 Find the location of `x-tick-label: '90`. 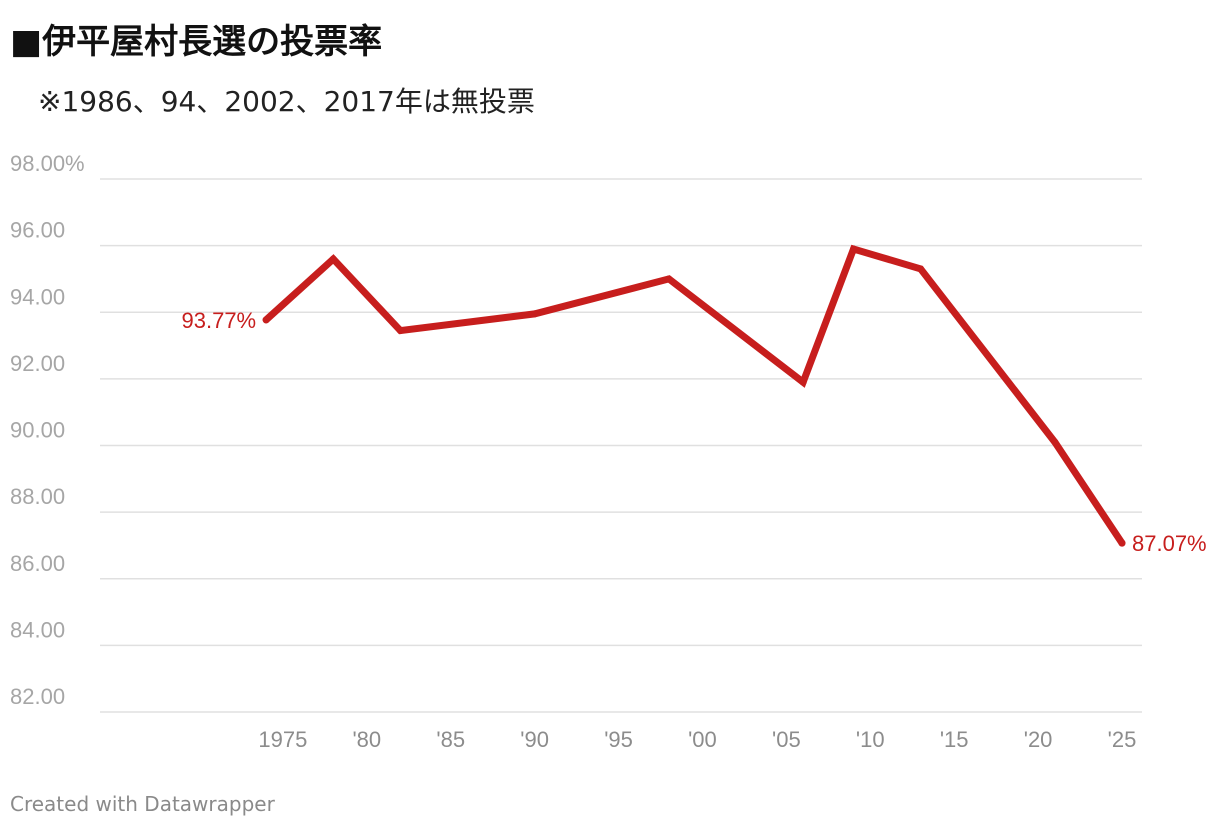

x-tick-label: '90 is located at coordinates (534, 739).